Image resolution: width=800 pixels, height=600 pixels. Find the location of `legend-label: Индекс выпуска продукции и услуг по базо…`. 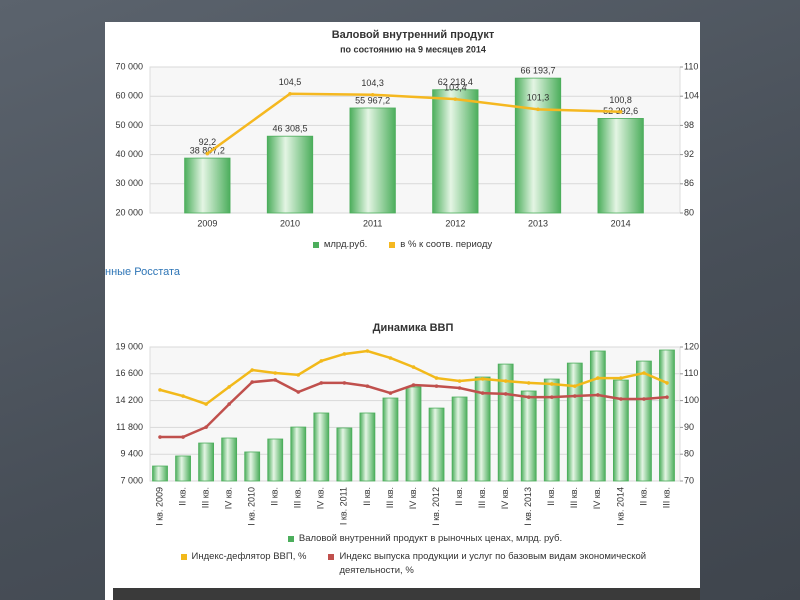

legend-label: Индекс выпуска продукции и услуг по базо… is located at coordinates (493, 563).